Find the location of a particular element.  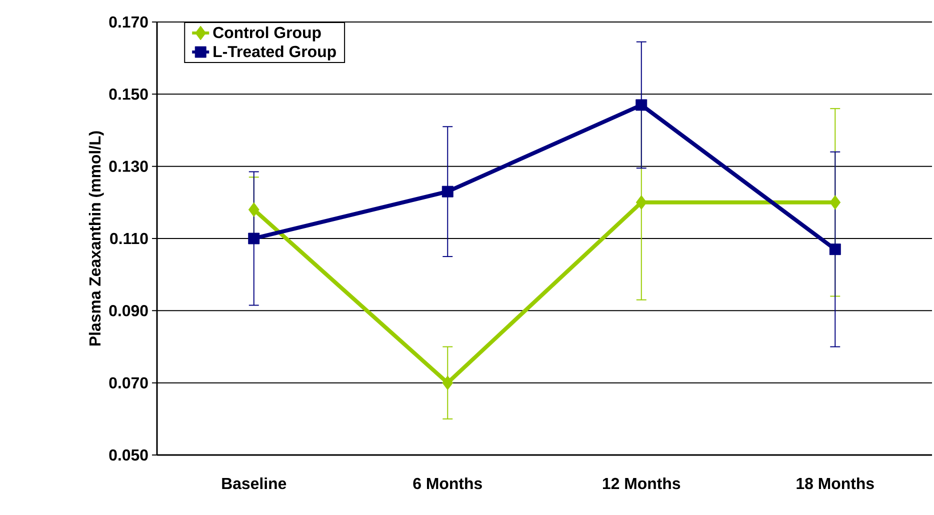

y-tick-label: 0.150 is located at coordinates (128, 94).